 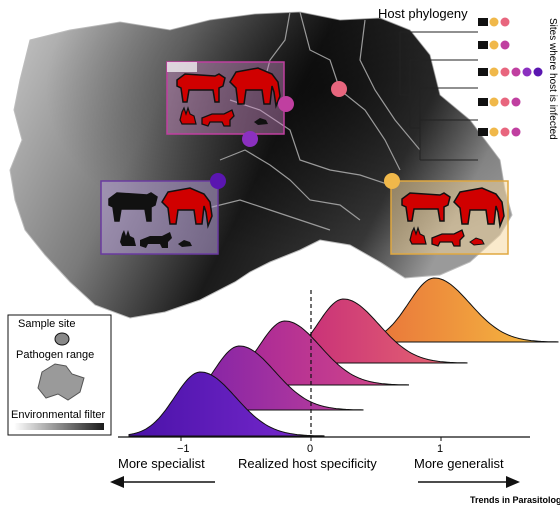 I want to click on generalist-label: More generalist, so click(x=459, y=463).